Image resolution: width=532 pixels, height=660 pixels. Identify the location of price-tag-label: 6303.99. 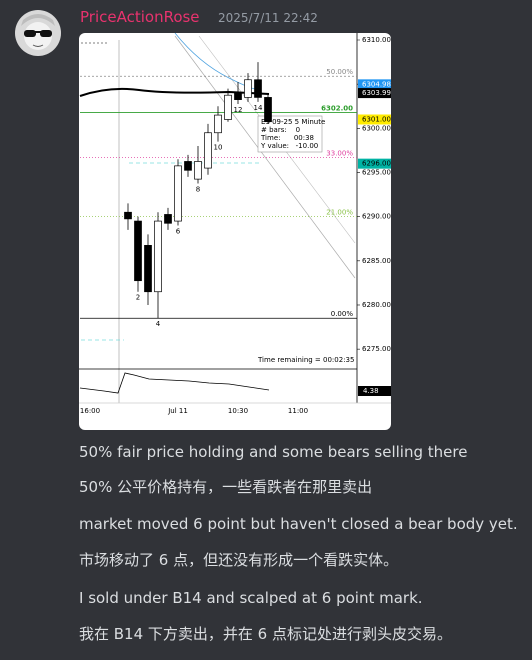
(376, 93).